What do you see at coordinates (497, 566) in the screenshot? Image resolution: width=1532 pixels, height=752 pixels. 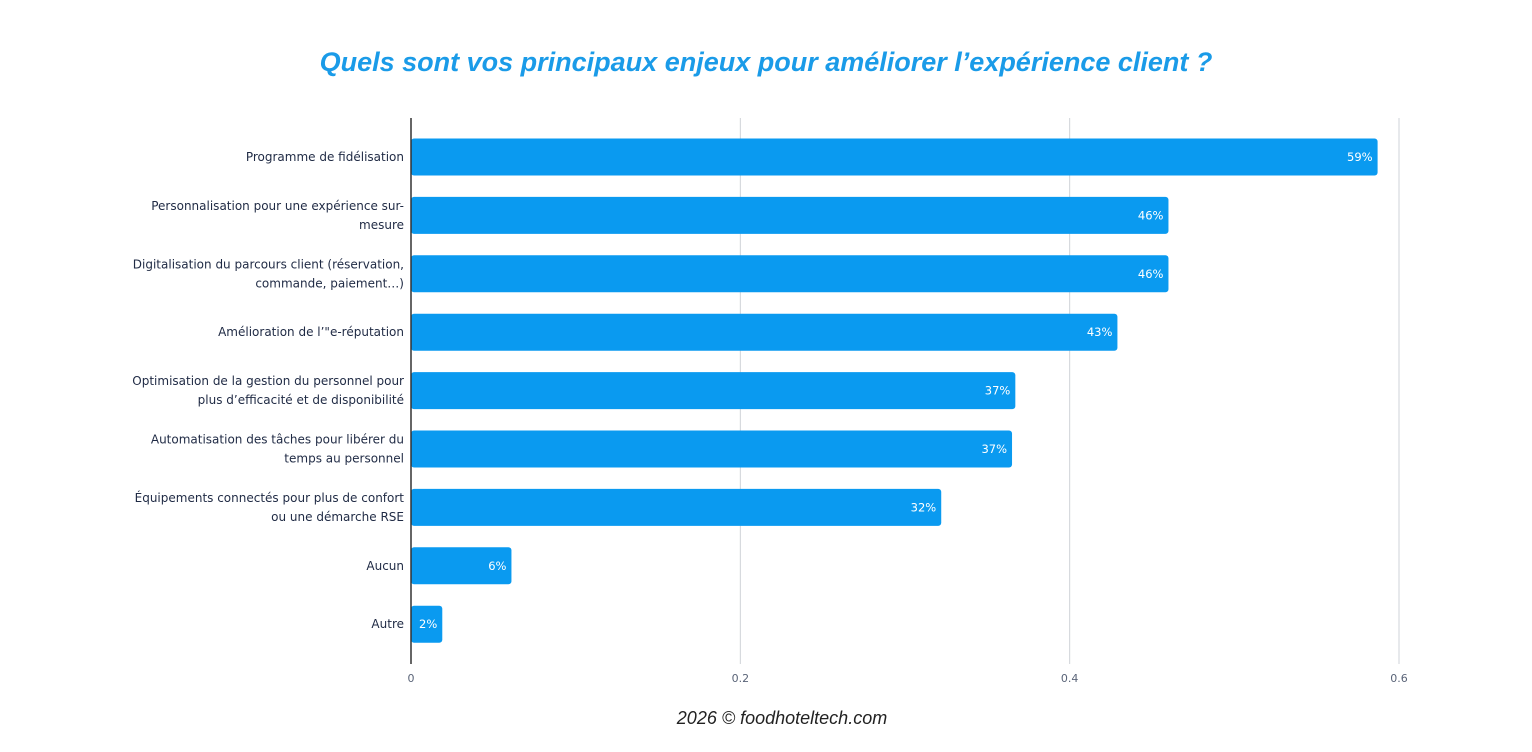 I see `bar-value-label: 6%` at bounding box center [497, 566].